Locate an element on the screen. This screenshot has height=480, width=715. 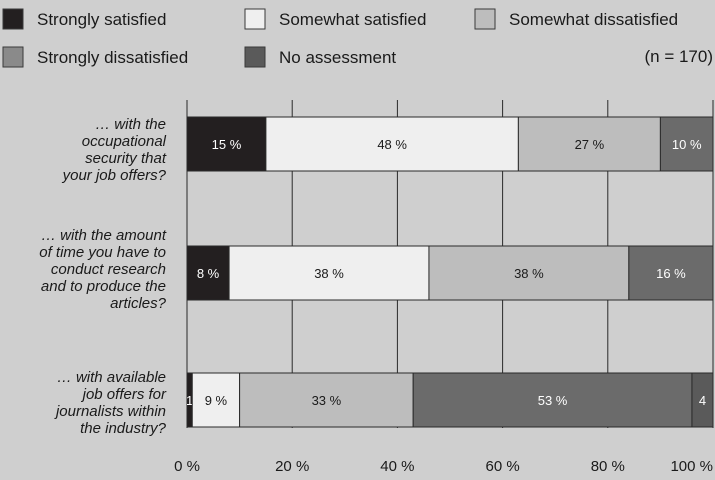
legend-label: No assessment is located at coordinates (337, 57).